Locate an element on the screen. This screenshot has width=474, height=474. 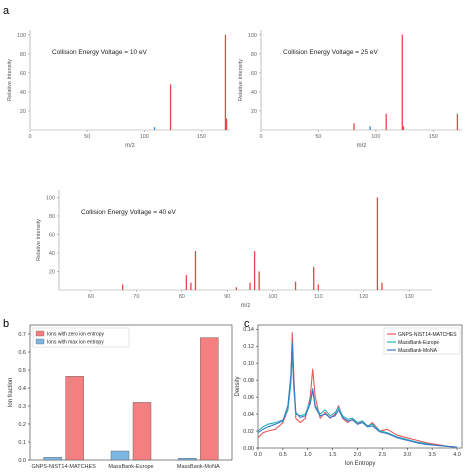
y-tick-label: 0.2 is located at coordinates (22, 425).